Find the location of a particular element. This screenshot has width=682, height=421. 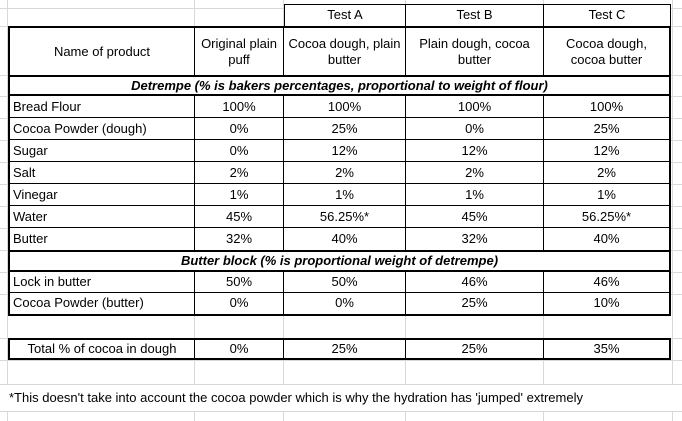

test-header-cell: Test B is located at coordinates (475, 15).